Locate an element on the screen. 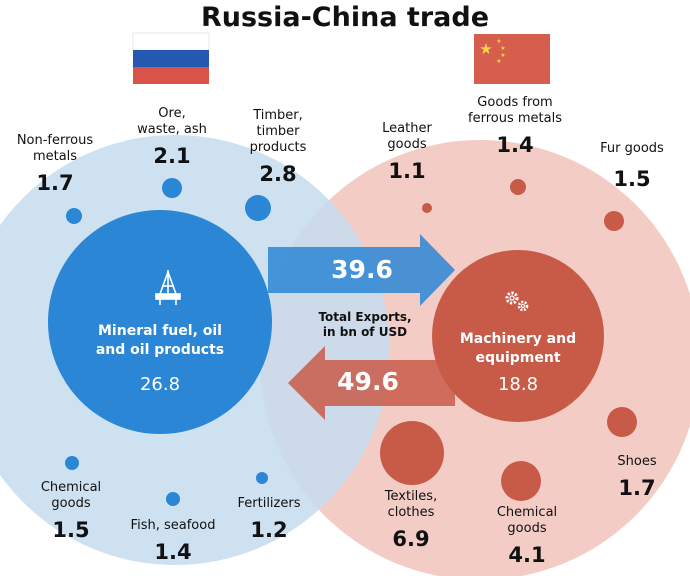 The image size is (690, 576). category-label: Non-ferrous metals is located at coordinates (55, 148).